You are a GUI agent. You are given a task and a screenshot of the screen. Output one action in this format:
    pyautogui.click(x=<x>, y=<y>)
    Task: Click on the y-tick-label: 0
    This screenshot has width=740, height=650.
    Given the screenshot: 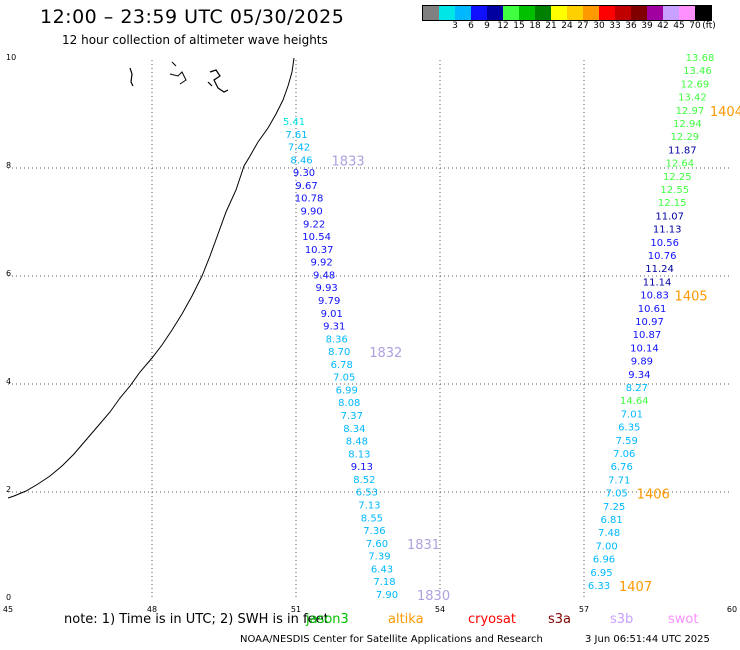 What is the action you would take?
    pyautogui.click(x=8, y=597)
    